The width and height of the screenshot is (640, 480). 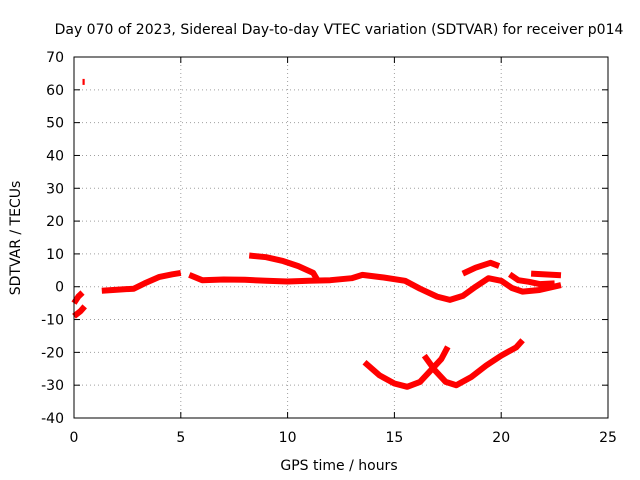 I want to click on y-tick-label: 10, so click(x=55, y=255).